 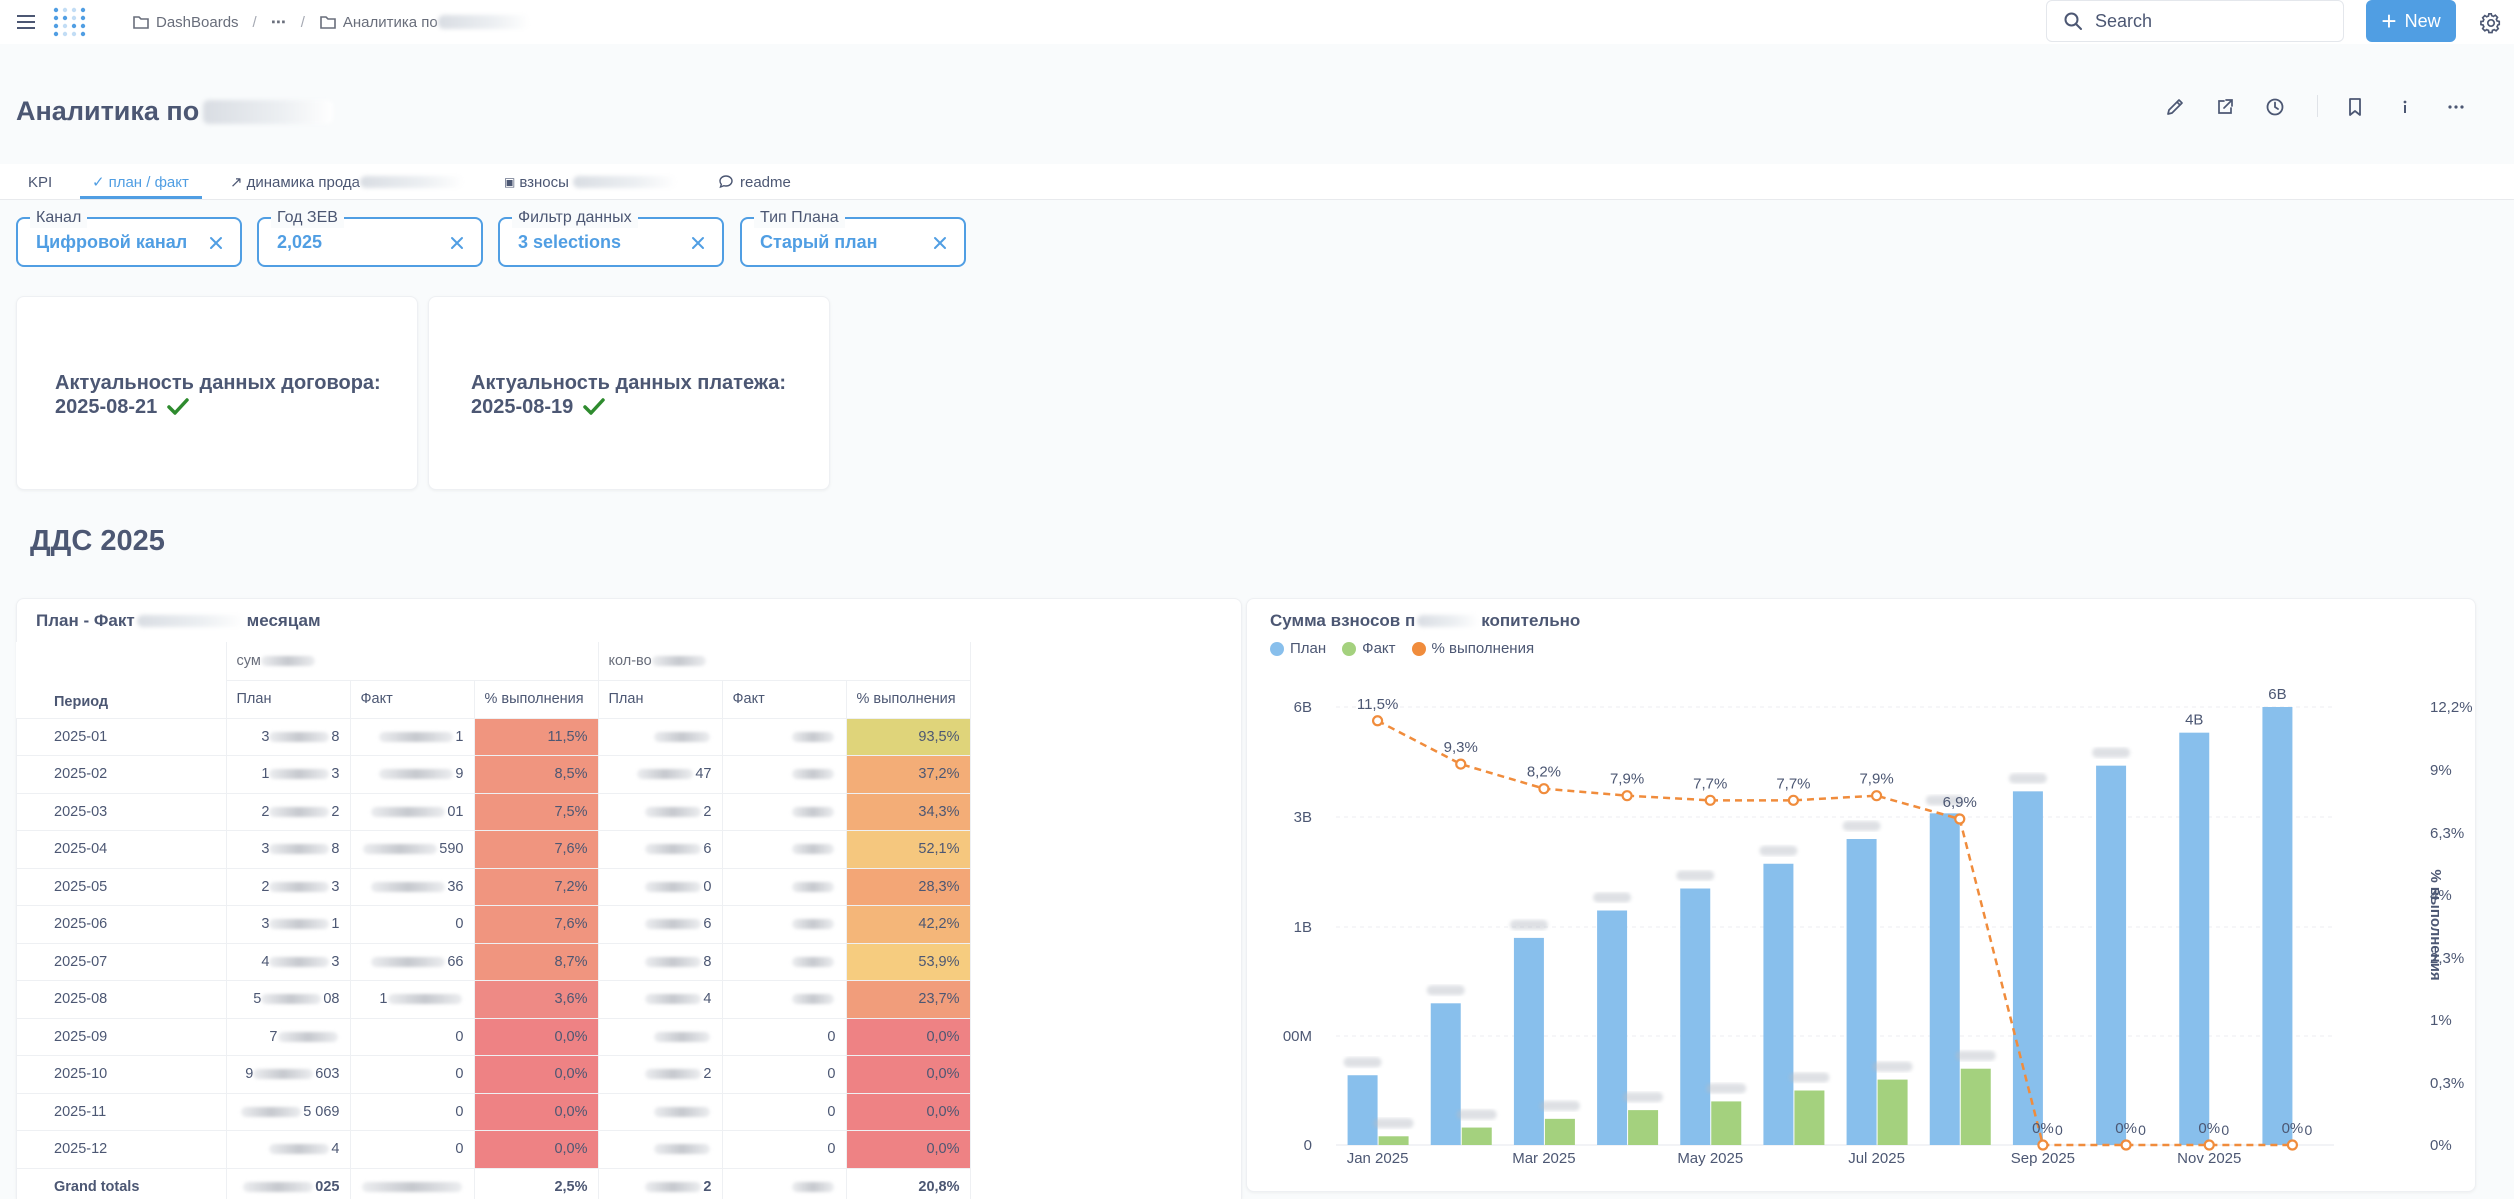 I want to click on table-row: 2025-09 7 0 0,0% 0 0,0%, so click(x=493, y=1037).